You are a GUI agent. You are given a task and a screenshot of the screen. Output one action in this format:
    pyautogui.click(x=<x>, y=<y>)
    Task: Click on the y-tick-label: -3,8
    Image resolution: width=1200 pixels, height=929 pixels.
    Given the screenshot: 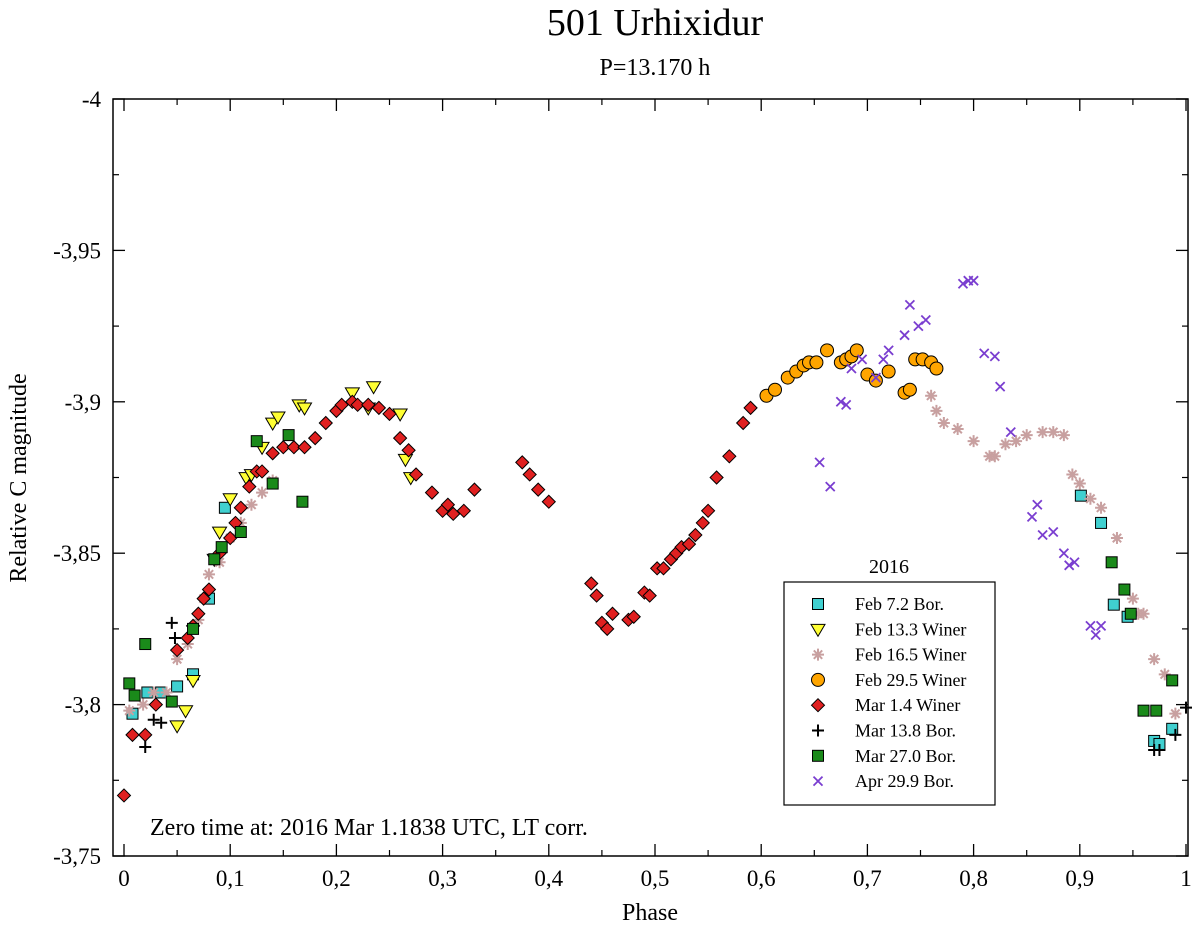 What is the action you would take?
    pyautogui.click(x=83, y=705)
    